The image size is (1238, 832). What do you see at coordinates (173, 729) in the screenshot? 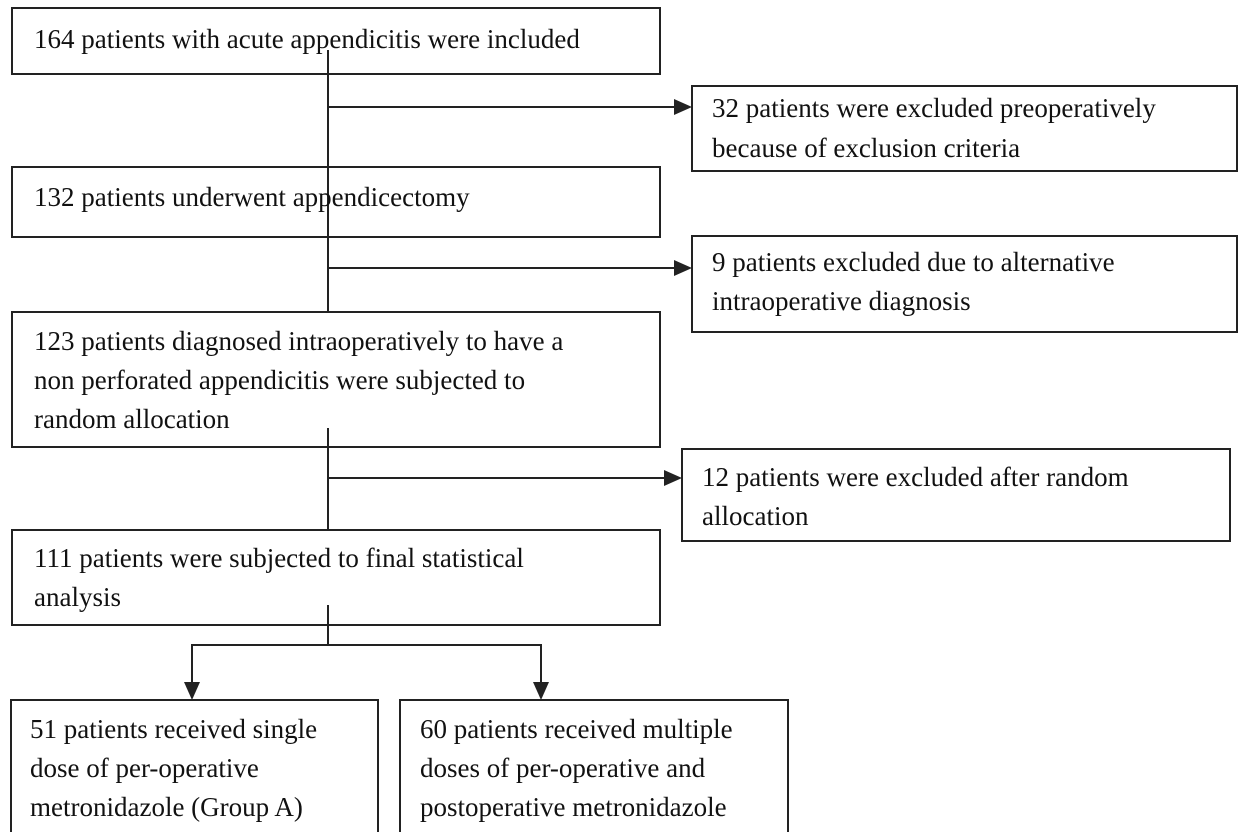
I see `node-text: 51 patients received single` at bounding box center [173, 729].